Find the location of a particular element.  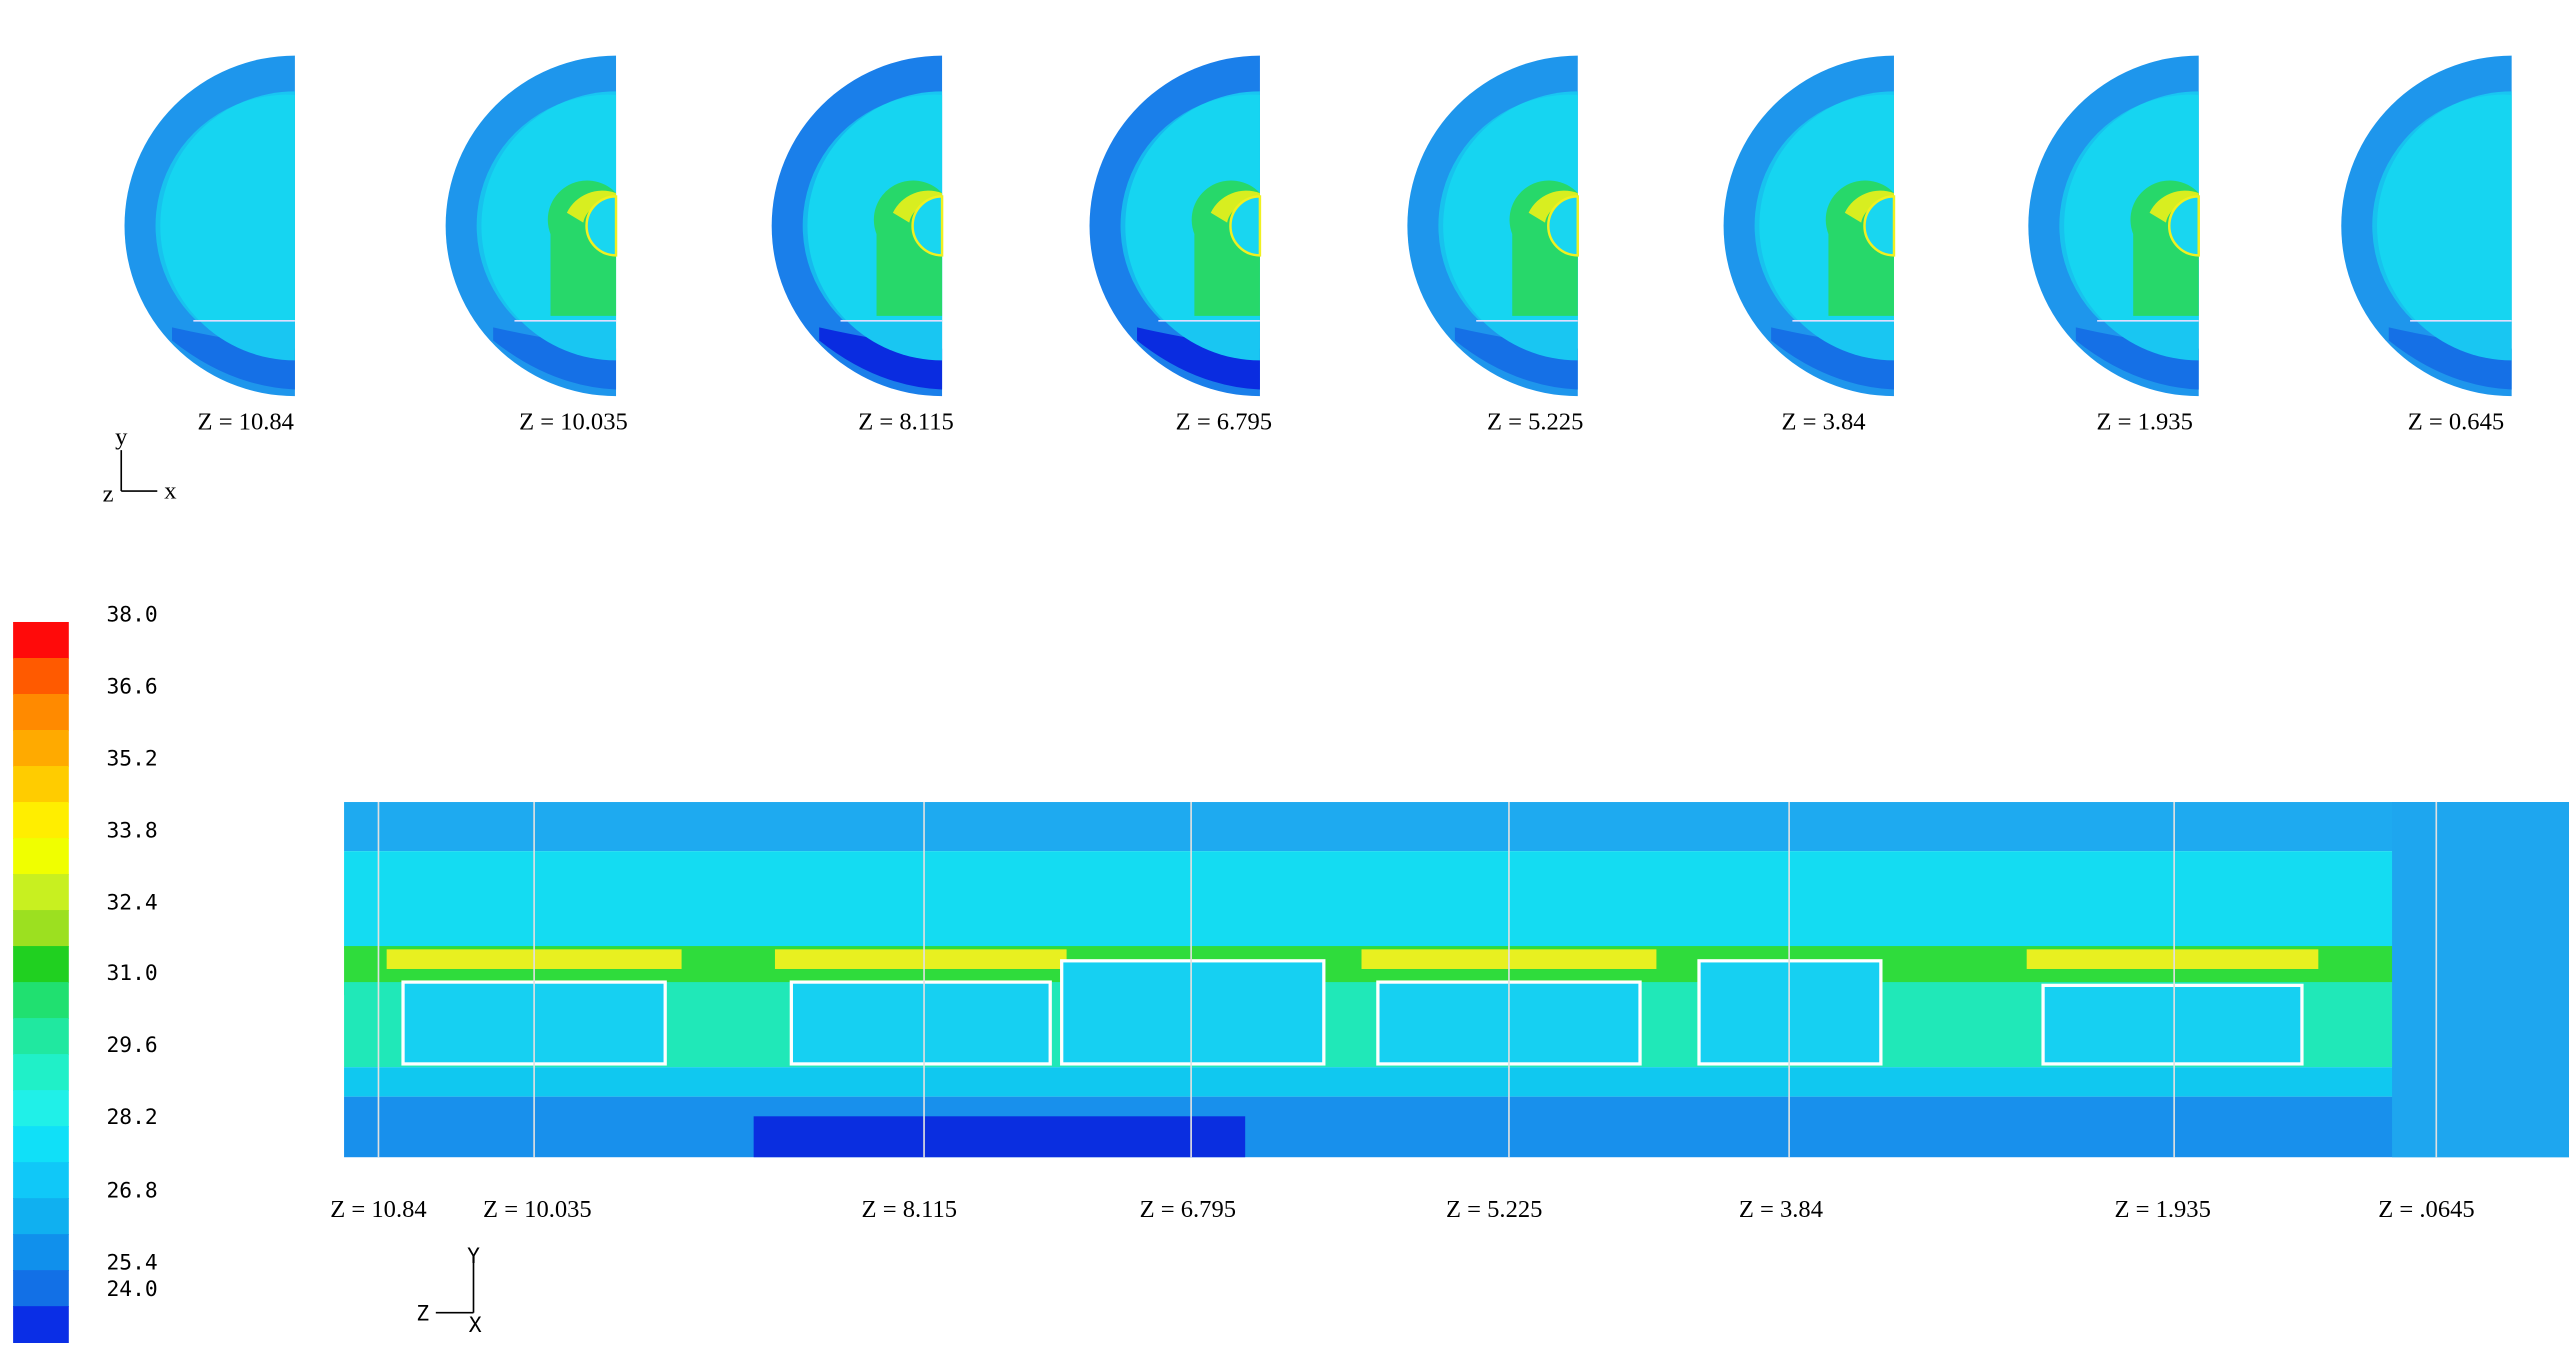

colorbar-label: 28.2 is located at coordinates (131, 1117).